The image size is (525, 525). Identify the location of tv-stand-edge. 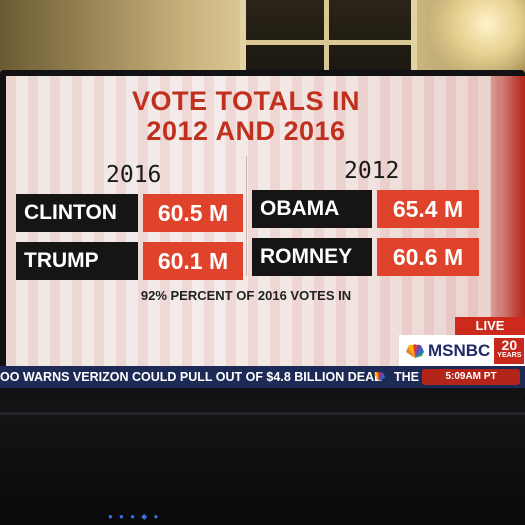
(262, 413).